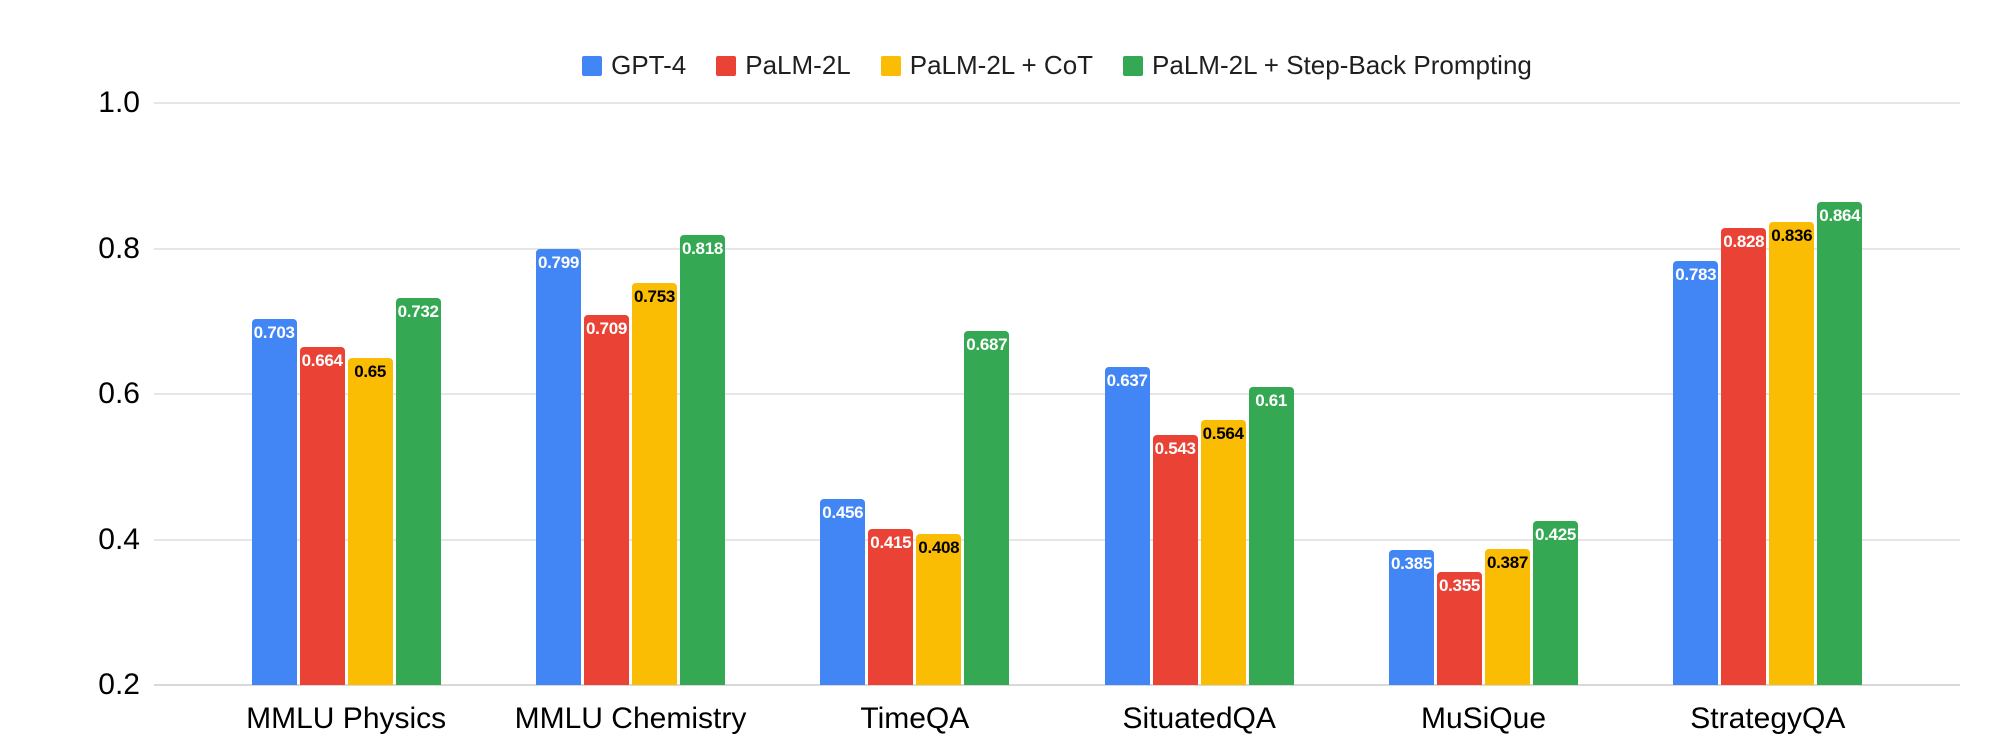  Describe the element at coordinates (1555, 535) in the screenshot. I see `bar-value-label: 0.425` at that location.